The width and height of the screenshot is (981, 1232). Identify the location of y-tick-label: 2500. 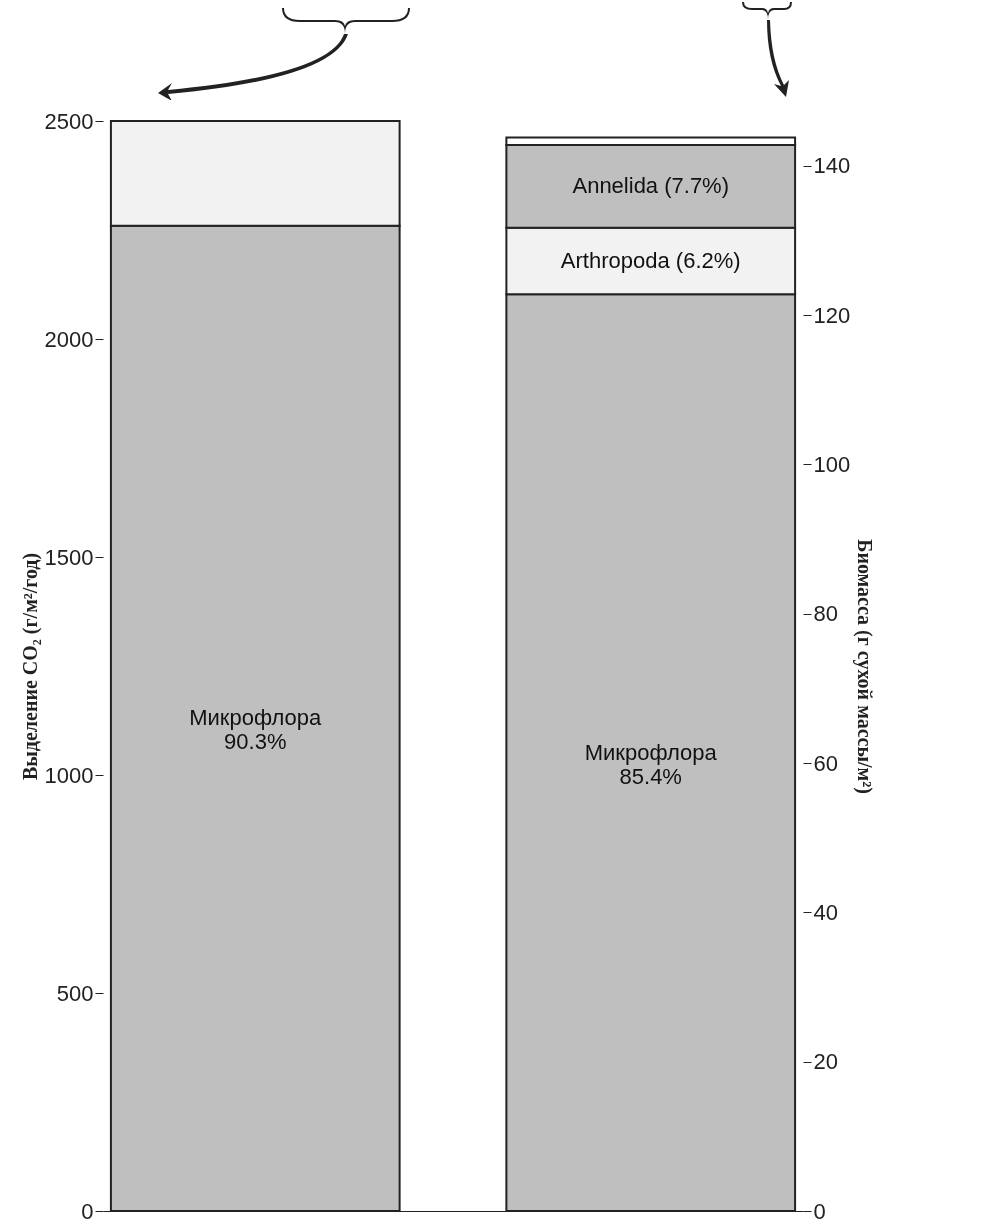
(69, 121).